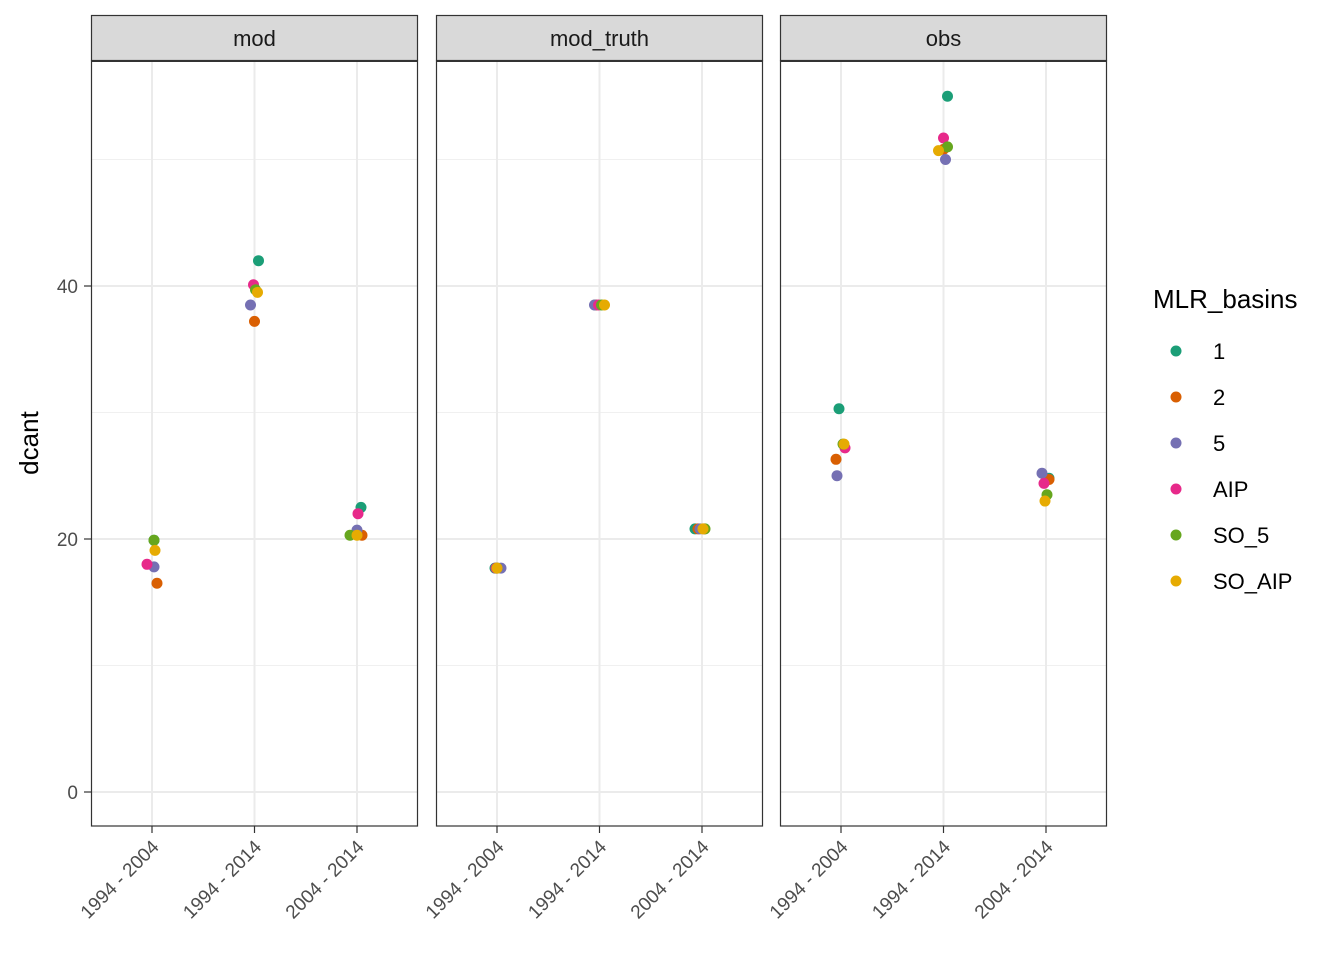  What do you see at coordinates (67, 287) in the screenshot?
I see `y-tick-label: 40` at bounding box center [67, 287].